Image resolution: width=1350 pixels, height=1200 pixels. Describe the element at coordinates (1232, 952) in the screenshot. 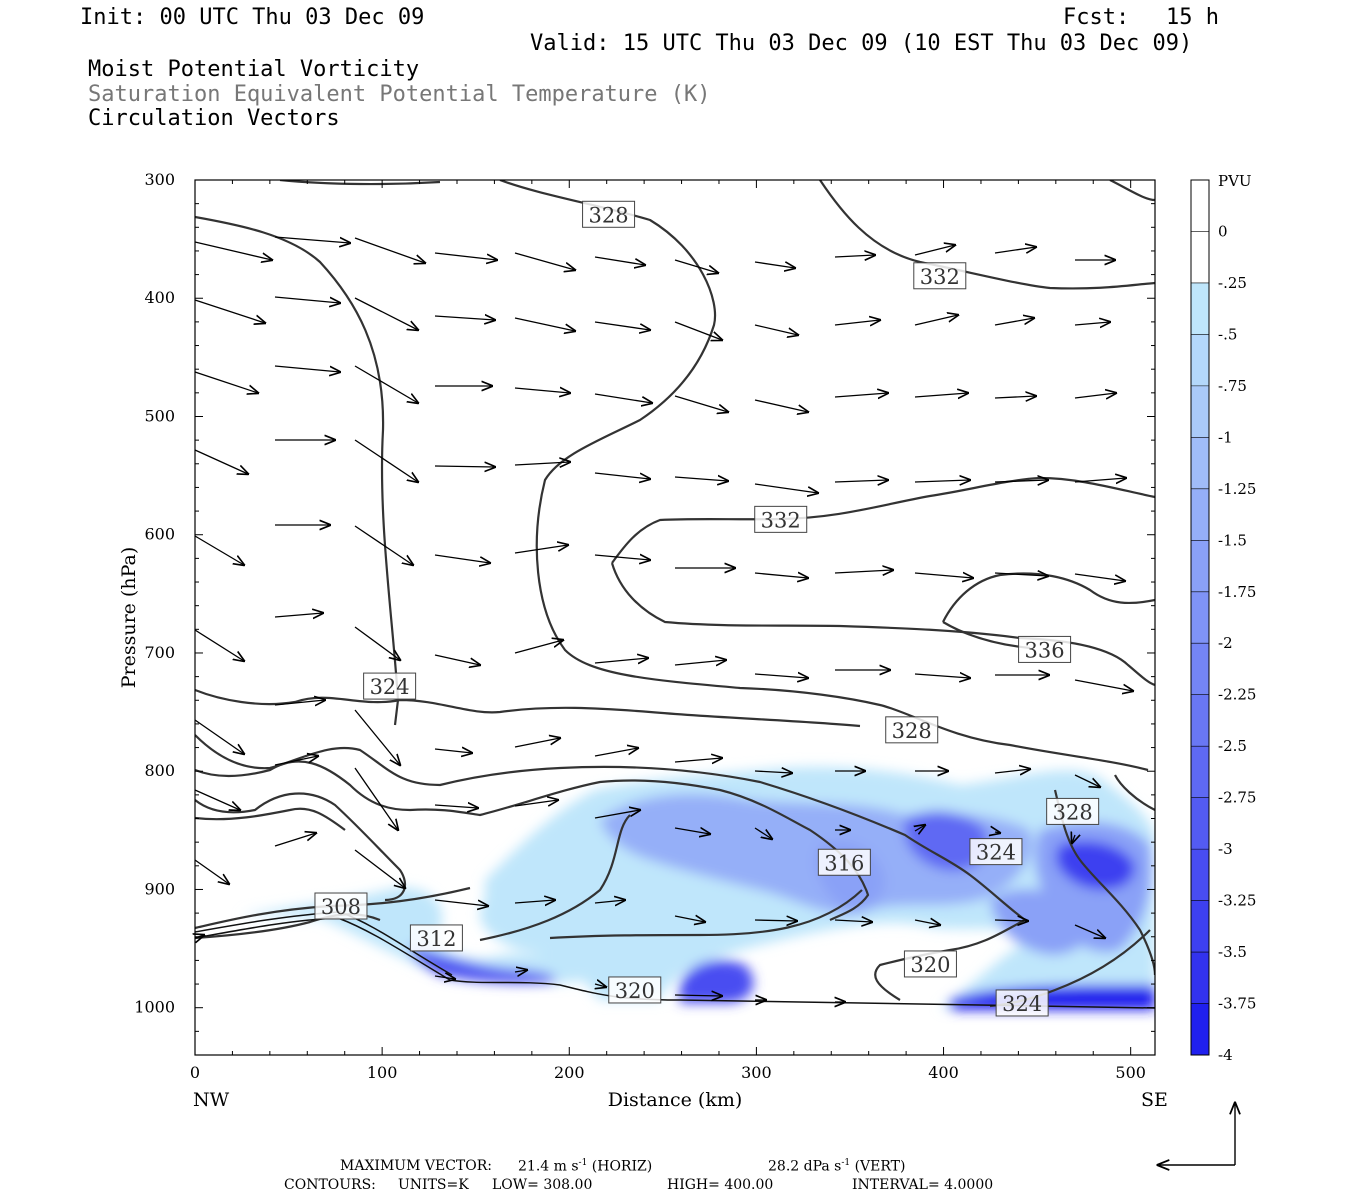

I see `colorbar-label: -3.5` at that location.